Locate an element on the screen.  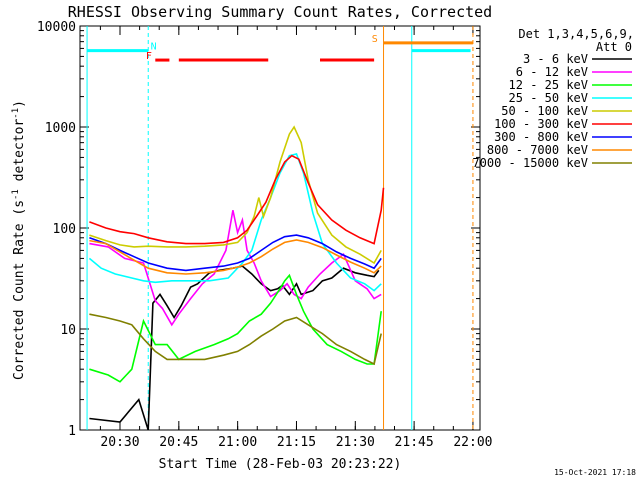
annotation-bar-label: F is located at coordinates (149, 56).